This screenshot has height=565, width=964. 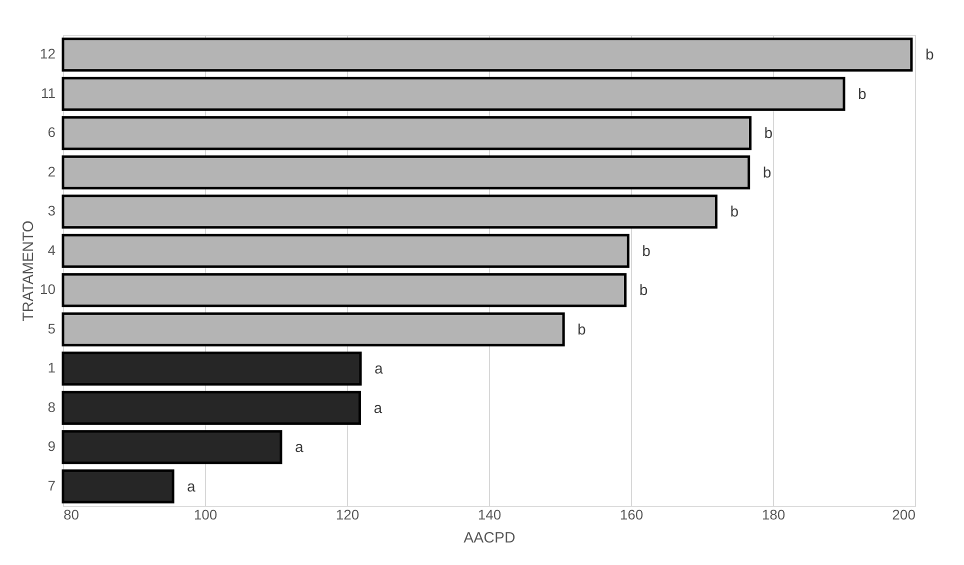 What do you see at coordinates (48, 92) in the screenshot?
I see `y-tick-label: 11` at bounding box center [48, 92].